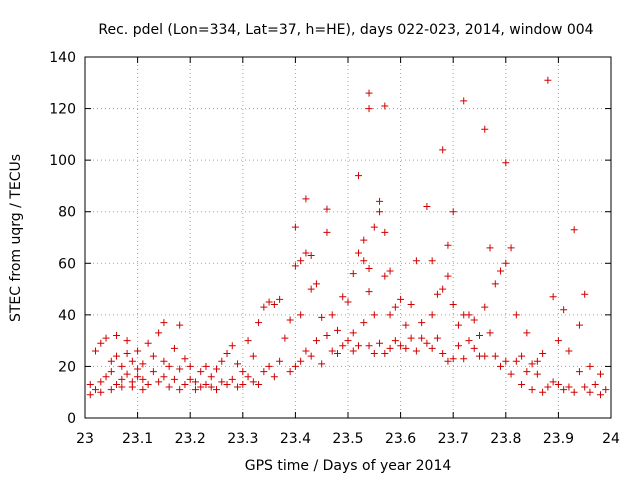 This screenshot has height=480, width=640. What do you see at coordinates (348, 466) in the screenshot?
I see `x-axis-label: GPS time / Days of year 2014` at bounding box center [348, 466].